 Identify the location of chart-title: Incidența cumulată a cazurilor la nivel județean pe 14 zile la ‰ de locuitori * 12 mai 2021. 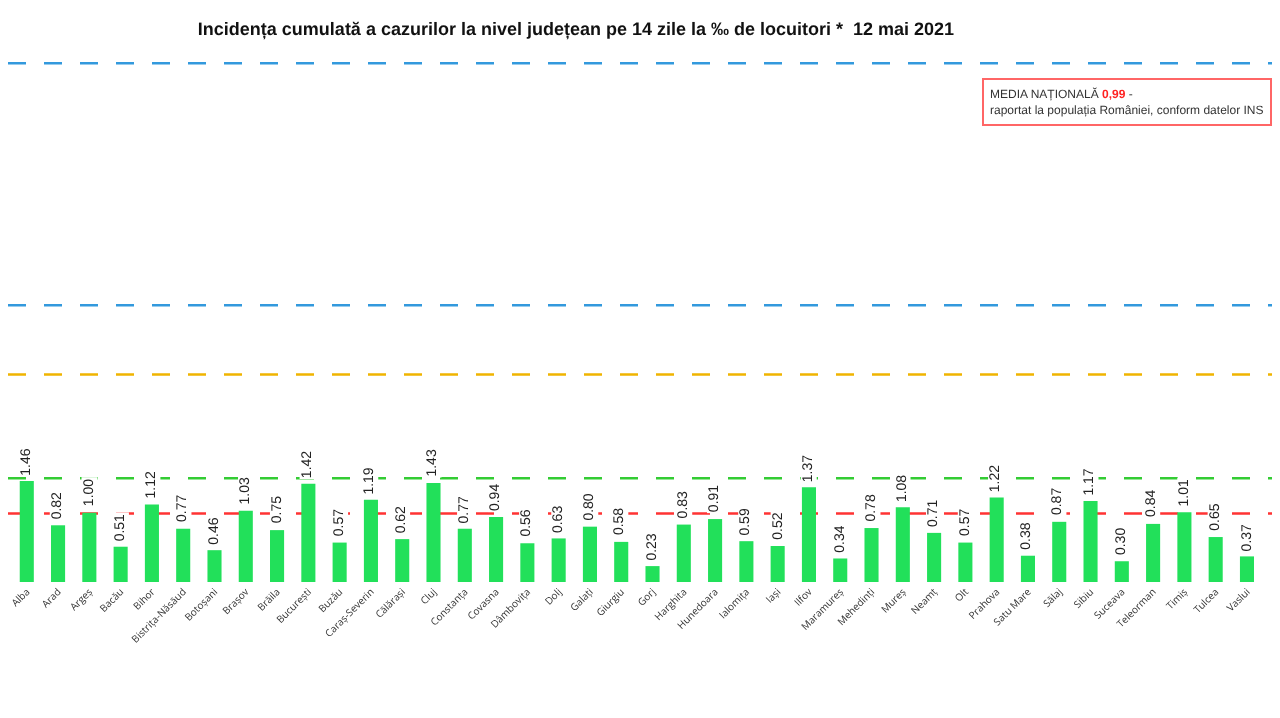
(576, 30).